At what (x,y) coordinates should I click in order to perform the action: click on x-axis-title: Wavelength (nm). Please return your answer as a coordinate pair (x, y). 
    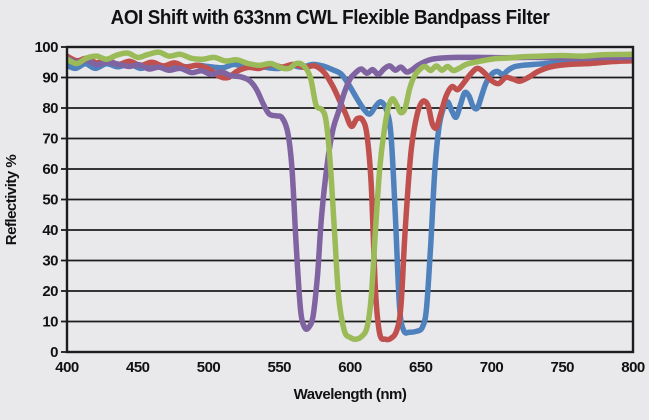
    Looking at the image, I should click on (350, 394).